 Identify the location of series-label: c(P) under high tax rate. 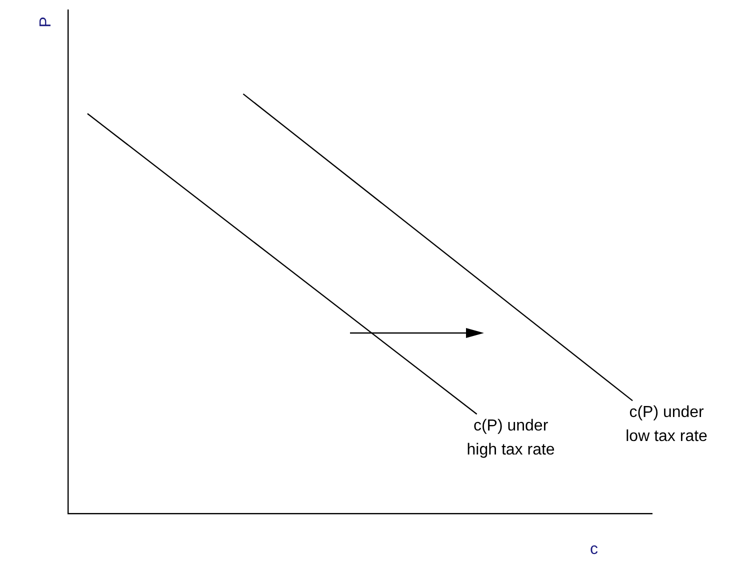
(510, 438).